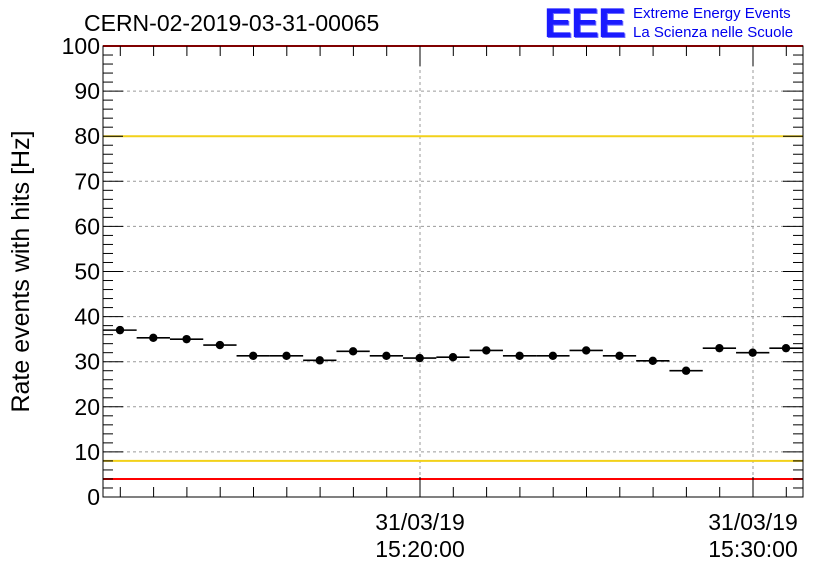 This screenshot has width=836, height=572. What do you see at coordinates (712, 13) in the screenshot?
I see `logo-line-1: Extreme Energy Events` at bounding box center [712, 13].